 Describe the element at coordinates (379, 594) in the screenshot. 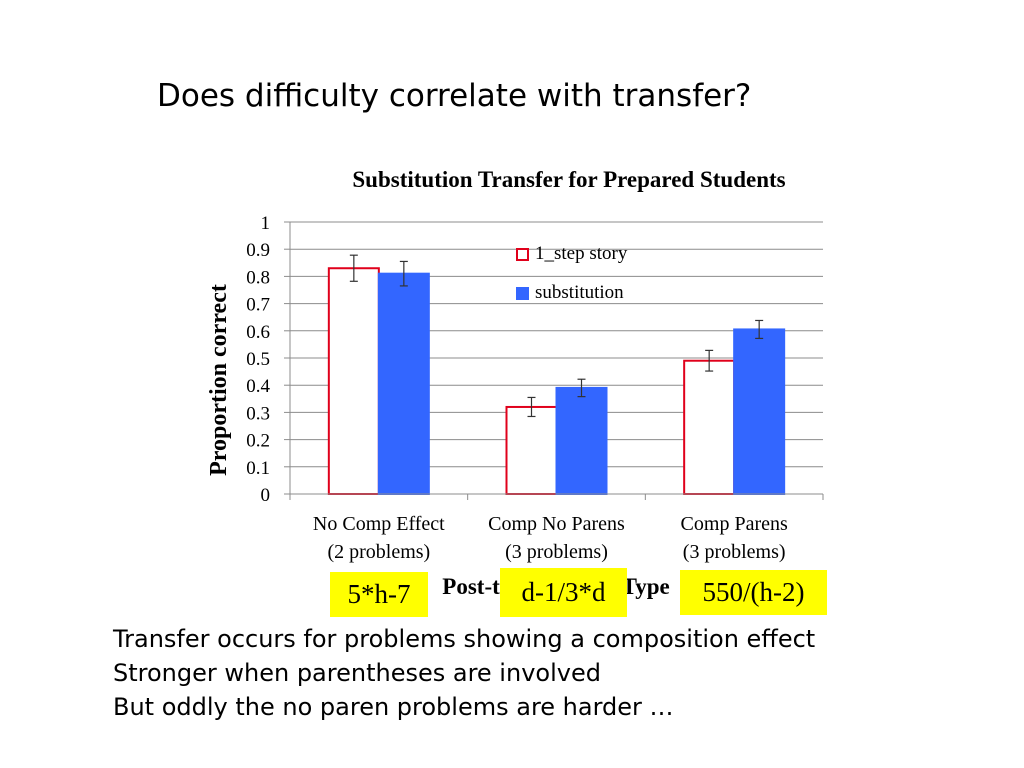

I see `highlight-expression-1: 5*h-7` at that location.